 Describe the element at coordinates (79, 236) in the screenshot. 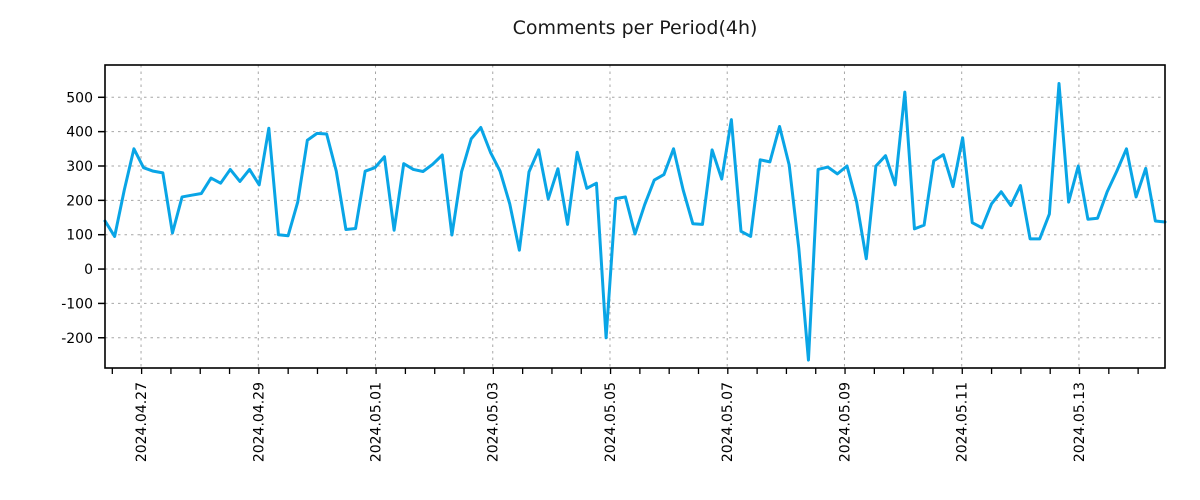

I see `y-tick-label: 100` at that location.